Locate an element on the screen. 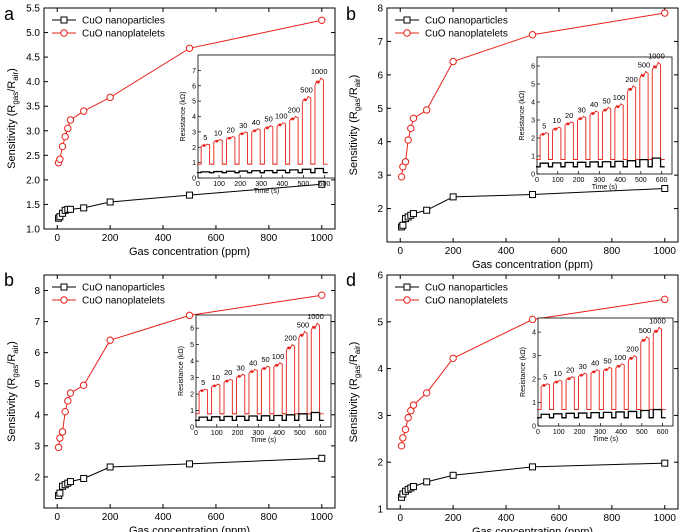 This screenshot has width=685, height=532. y-tick-label: 4.5 is located at coordinates (33, 58).